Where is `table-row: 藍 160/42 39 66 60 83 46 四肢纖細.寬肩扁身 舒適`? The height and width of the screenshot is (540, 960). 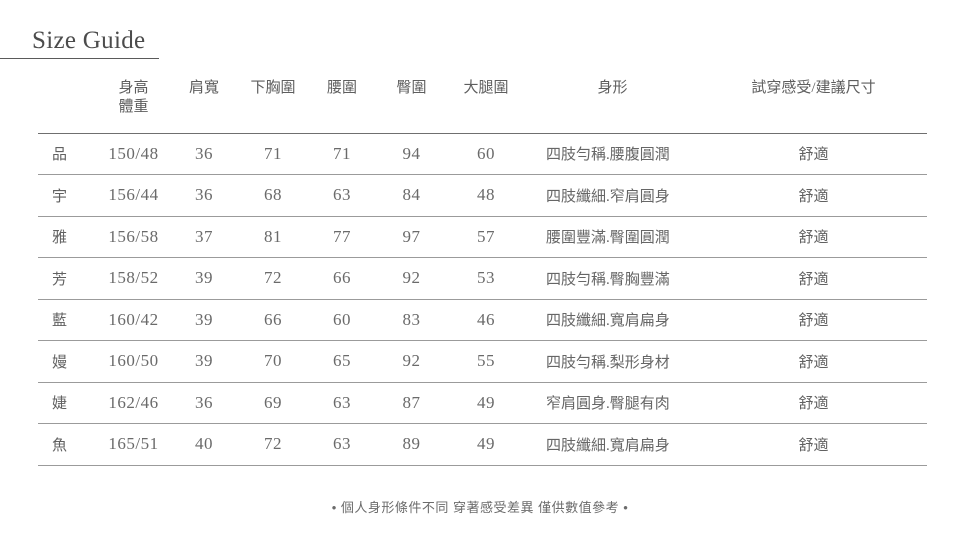
table-row: 藍 160/42 39 66 60 83 46 四肢纖細.寬肩扁身 舒適 is located at coordinates (482, 320).